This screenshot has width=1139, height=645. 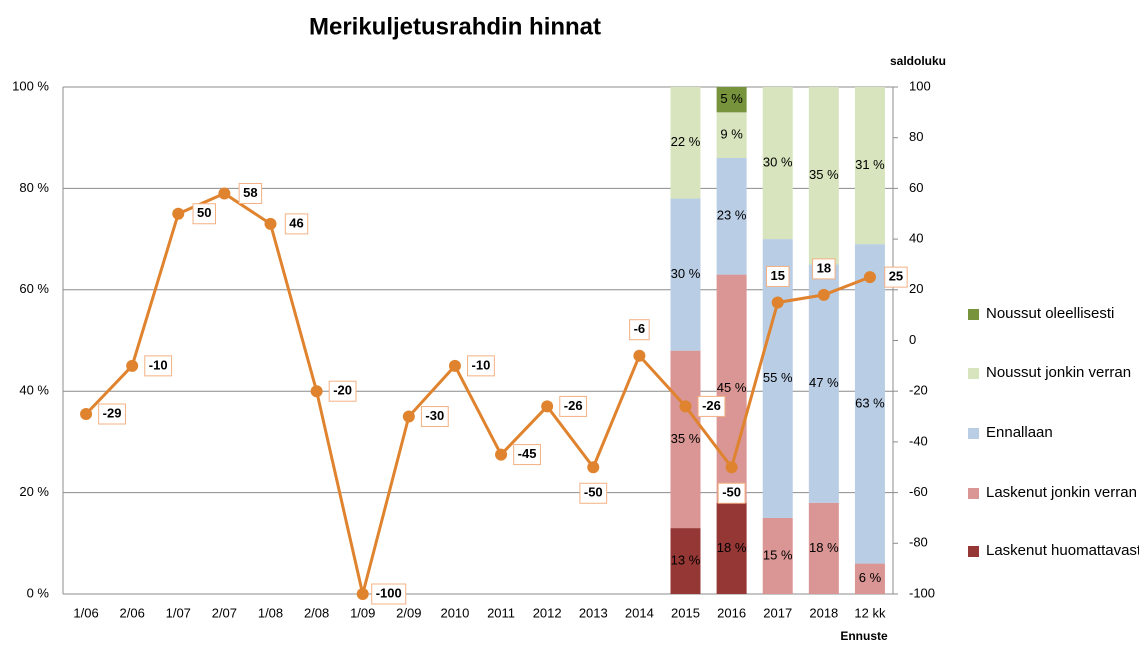 I want to click on x-tick-label: 2/09, so click(x=408, y=612).